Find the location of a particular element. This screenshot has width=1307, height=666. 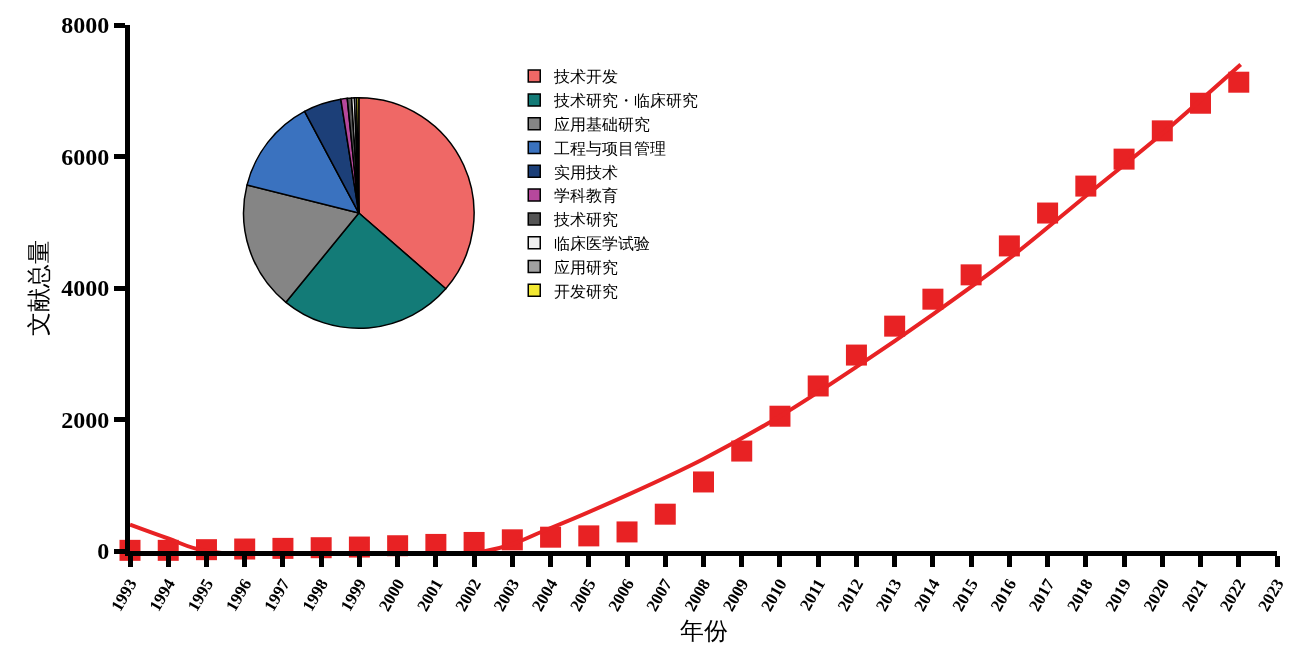

legend-label: 应用基础研究 is located at coordinates (602, 124).